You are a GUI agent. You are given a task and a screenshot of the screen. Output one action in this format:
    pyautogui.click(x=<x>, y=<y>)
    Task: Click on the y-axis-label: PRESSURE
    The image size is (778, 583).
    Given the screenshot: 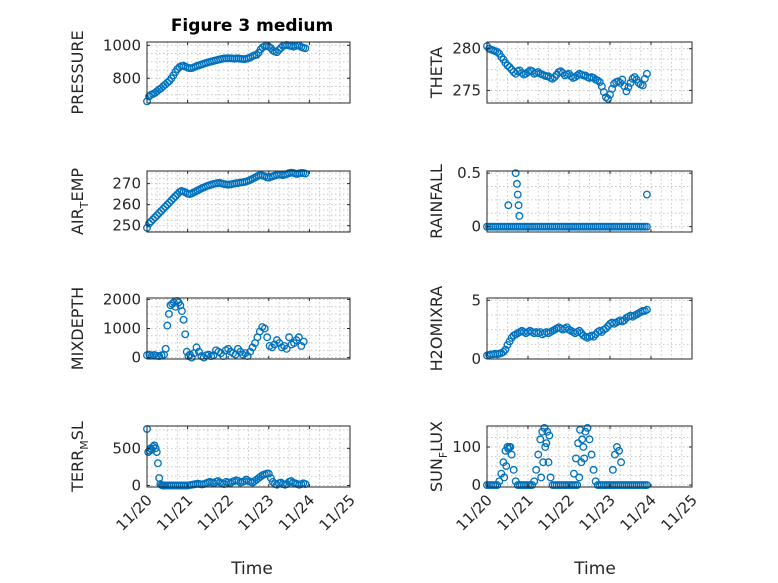 What is the action you would take?
    pyautogui.click(x=77, y=72)
    